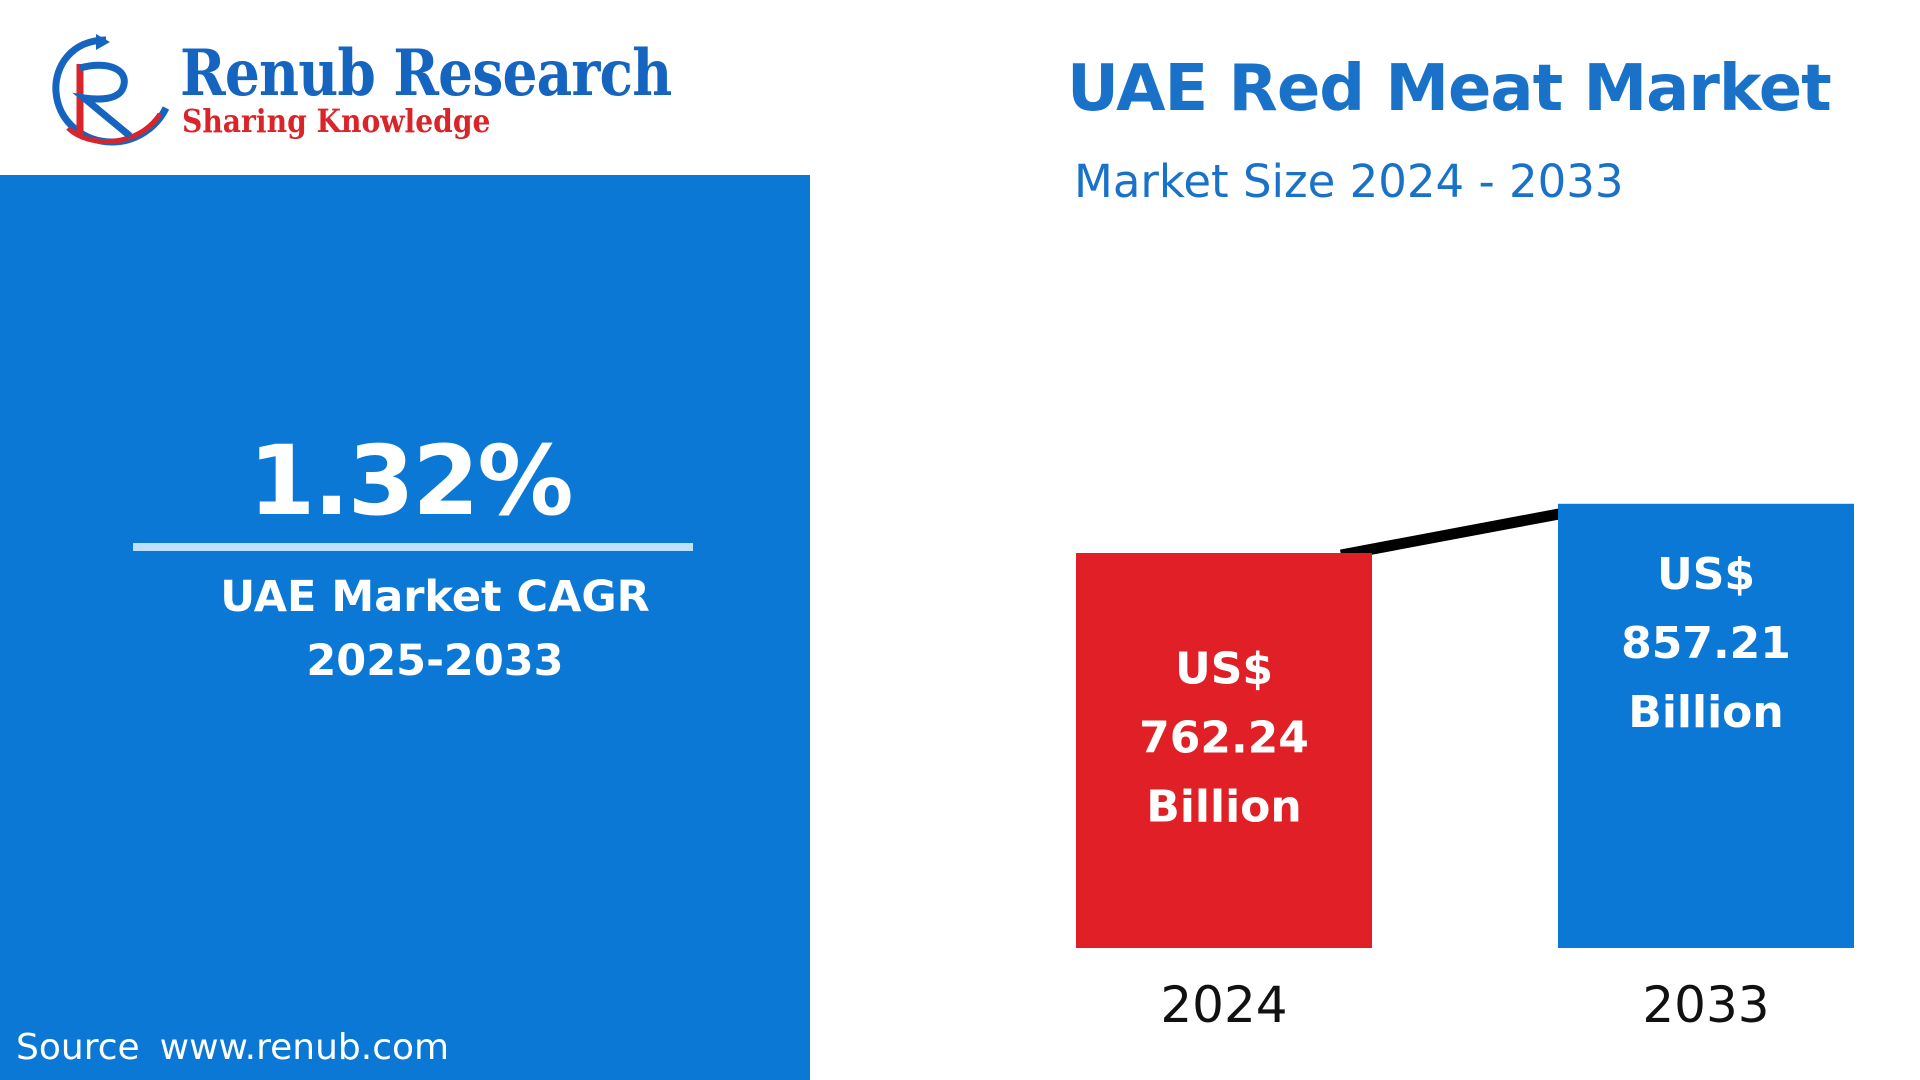 Image resolution: width=1920 pixels, height=1080 pixels. Describe the element at coordinates (410, 481) in the screenshot. I see `cagr-value: 1.32%` at that location.